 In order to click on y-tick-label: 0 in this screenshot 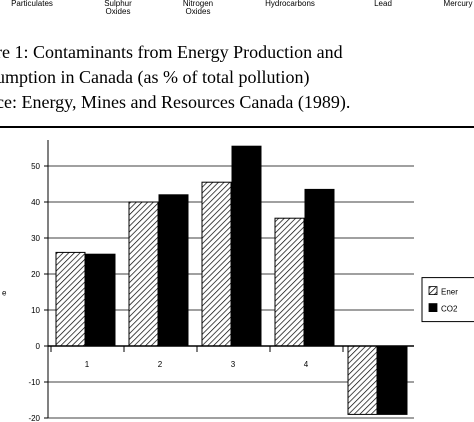, I will do `click(38, 346)`.